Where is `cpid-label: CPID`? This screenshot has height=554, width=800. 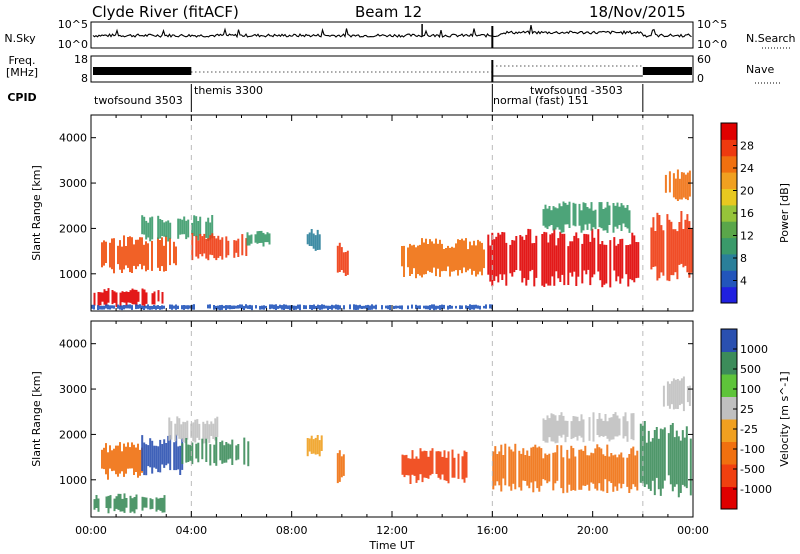
cpid-label: CPID is located at coordinates (21, 97).